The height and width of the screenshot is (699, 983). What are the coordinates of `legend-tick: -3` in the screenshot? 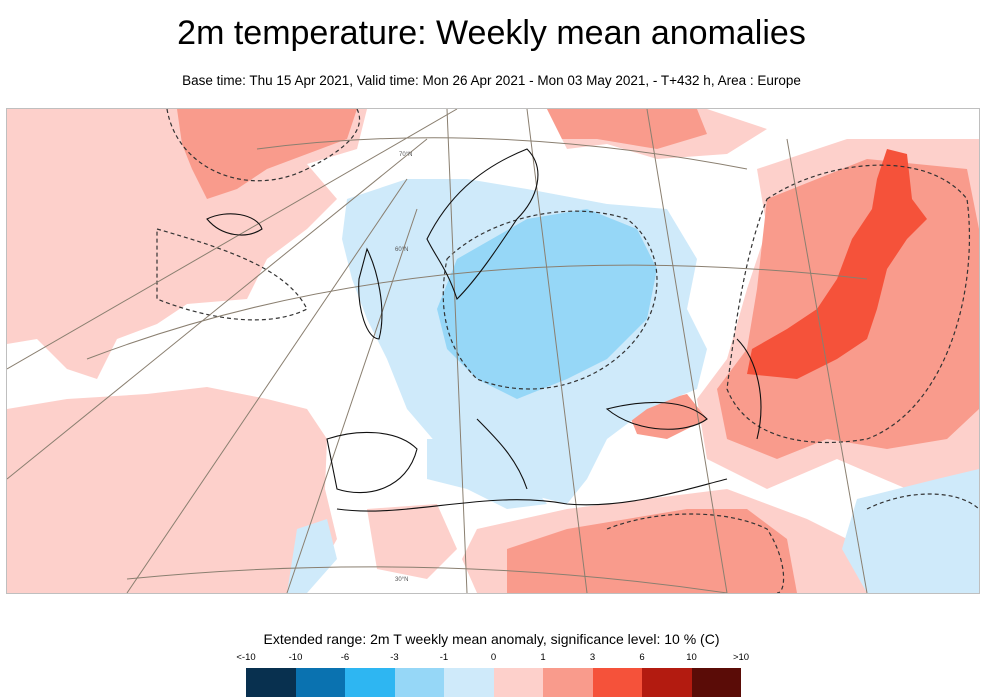 It's located at (394, 657).